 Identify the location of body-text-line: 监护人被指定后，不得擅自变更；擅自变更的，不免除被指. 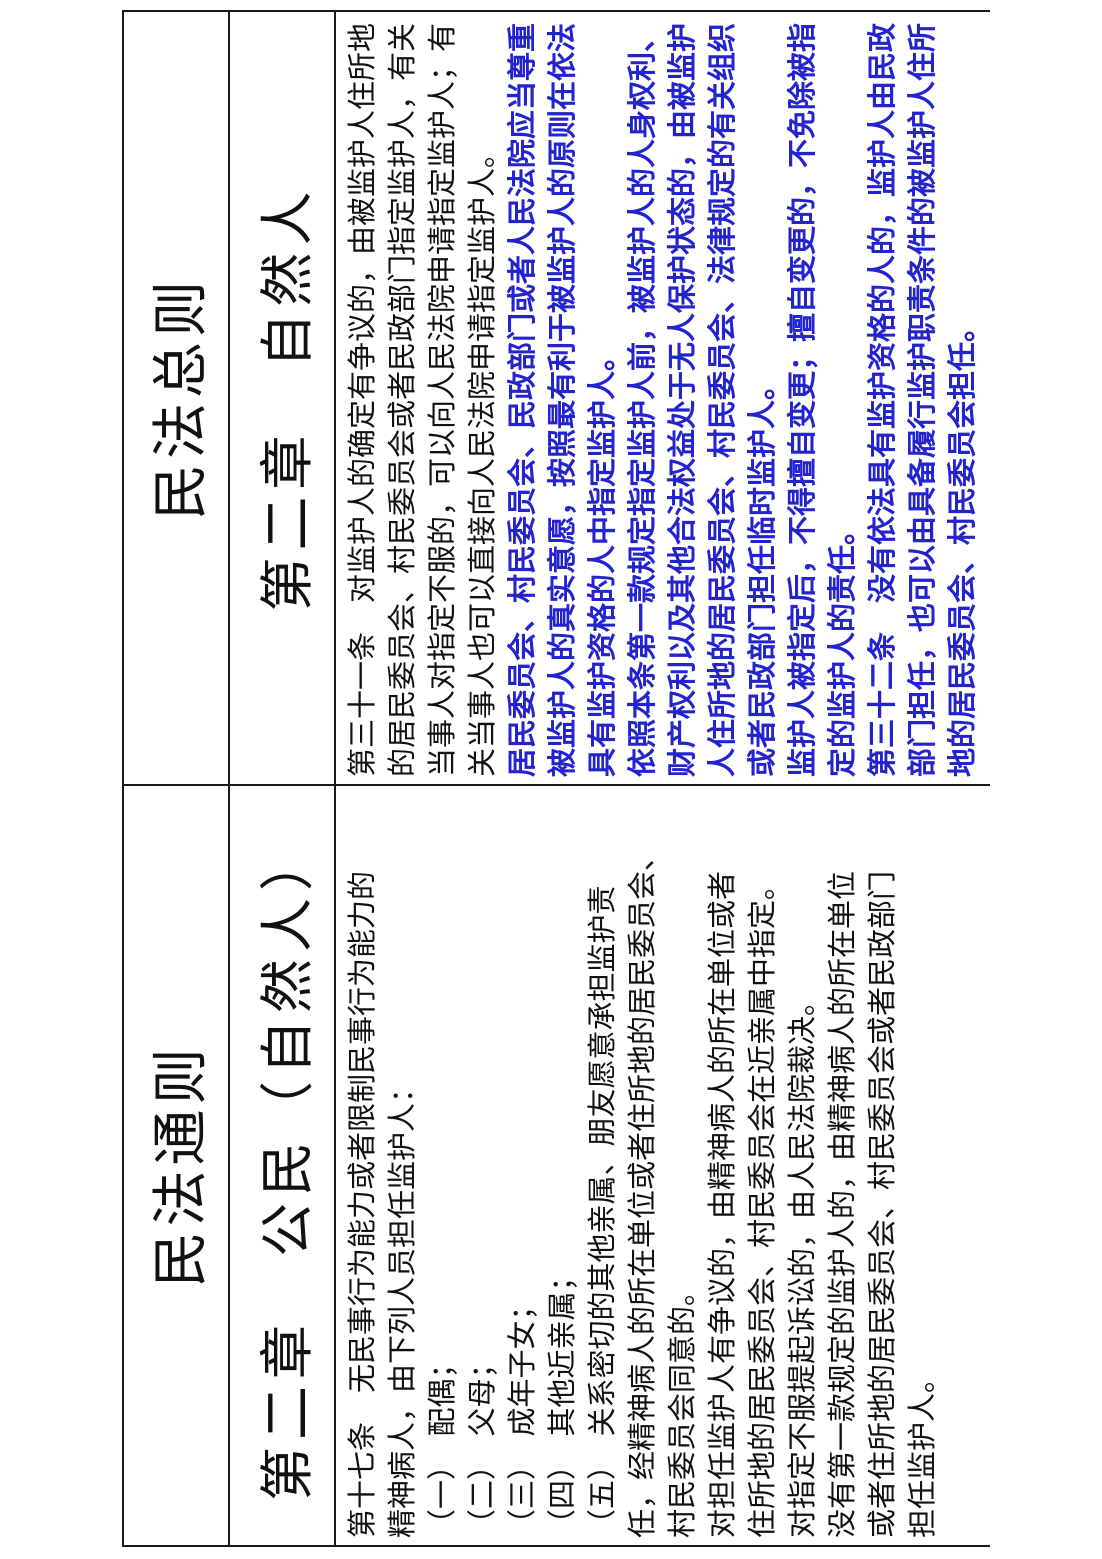
(803, 399).